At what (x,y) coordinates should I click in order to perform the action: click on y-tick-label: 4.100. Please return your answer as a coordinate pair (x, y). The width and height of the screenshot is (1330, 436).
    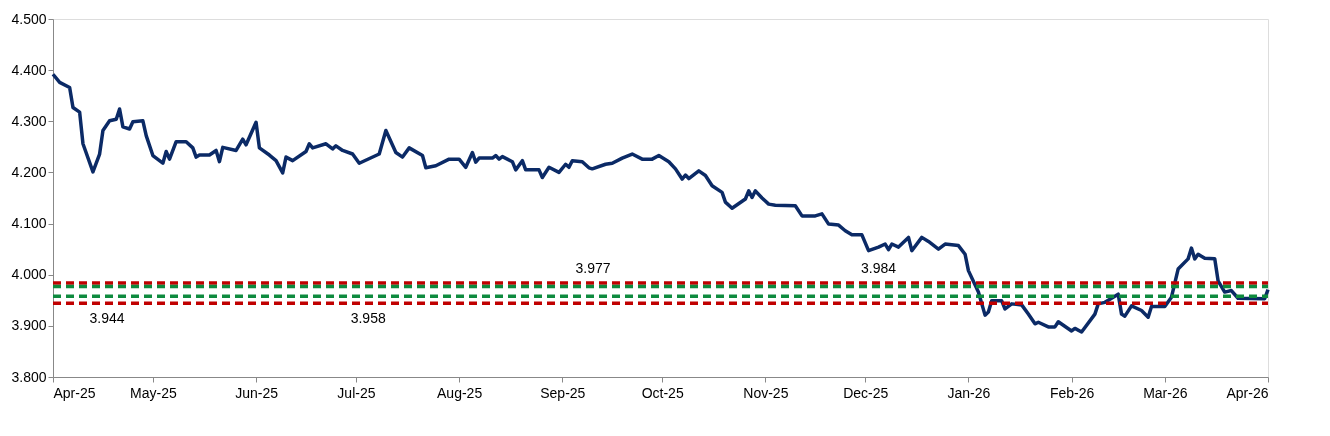
    Looking at the image, I should click on (29, 223).